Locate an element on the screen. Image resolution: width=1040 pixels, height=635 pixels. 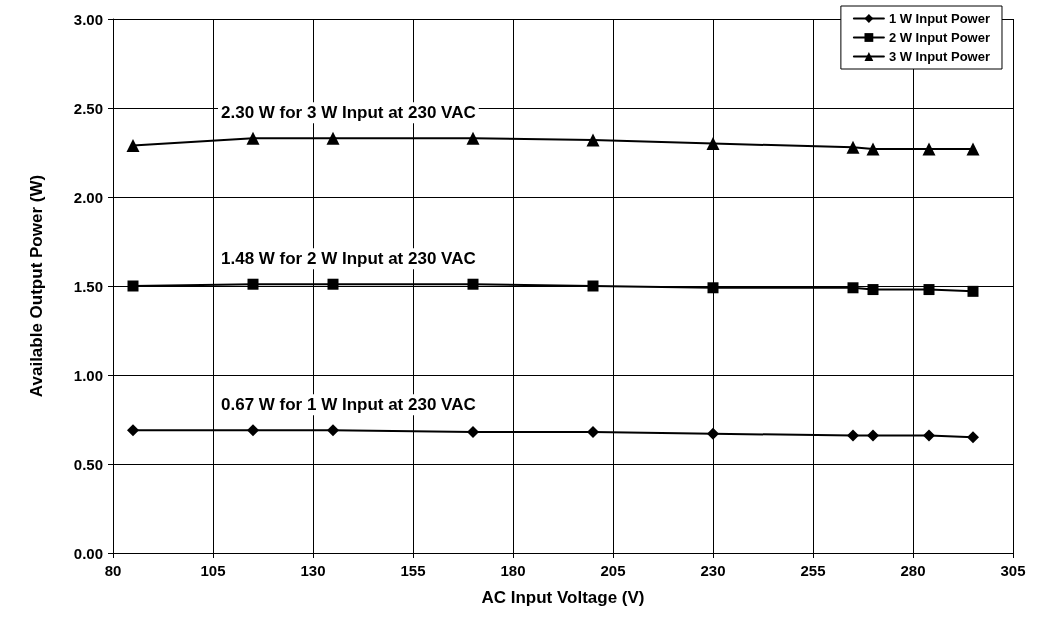
x-tick-label: 130 is located at coordinates (313, 570).